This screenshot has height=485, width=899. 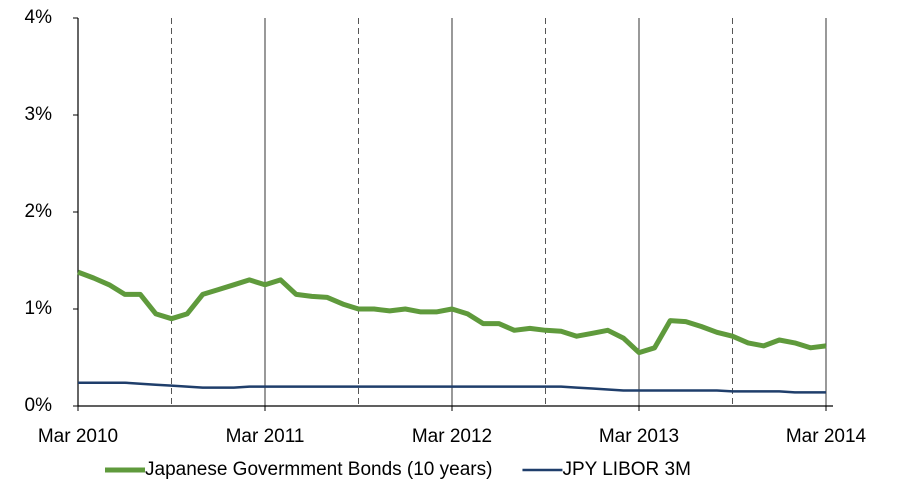 I want to click on x-tick-label: Mar 2010, so click(x=78, y=436).